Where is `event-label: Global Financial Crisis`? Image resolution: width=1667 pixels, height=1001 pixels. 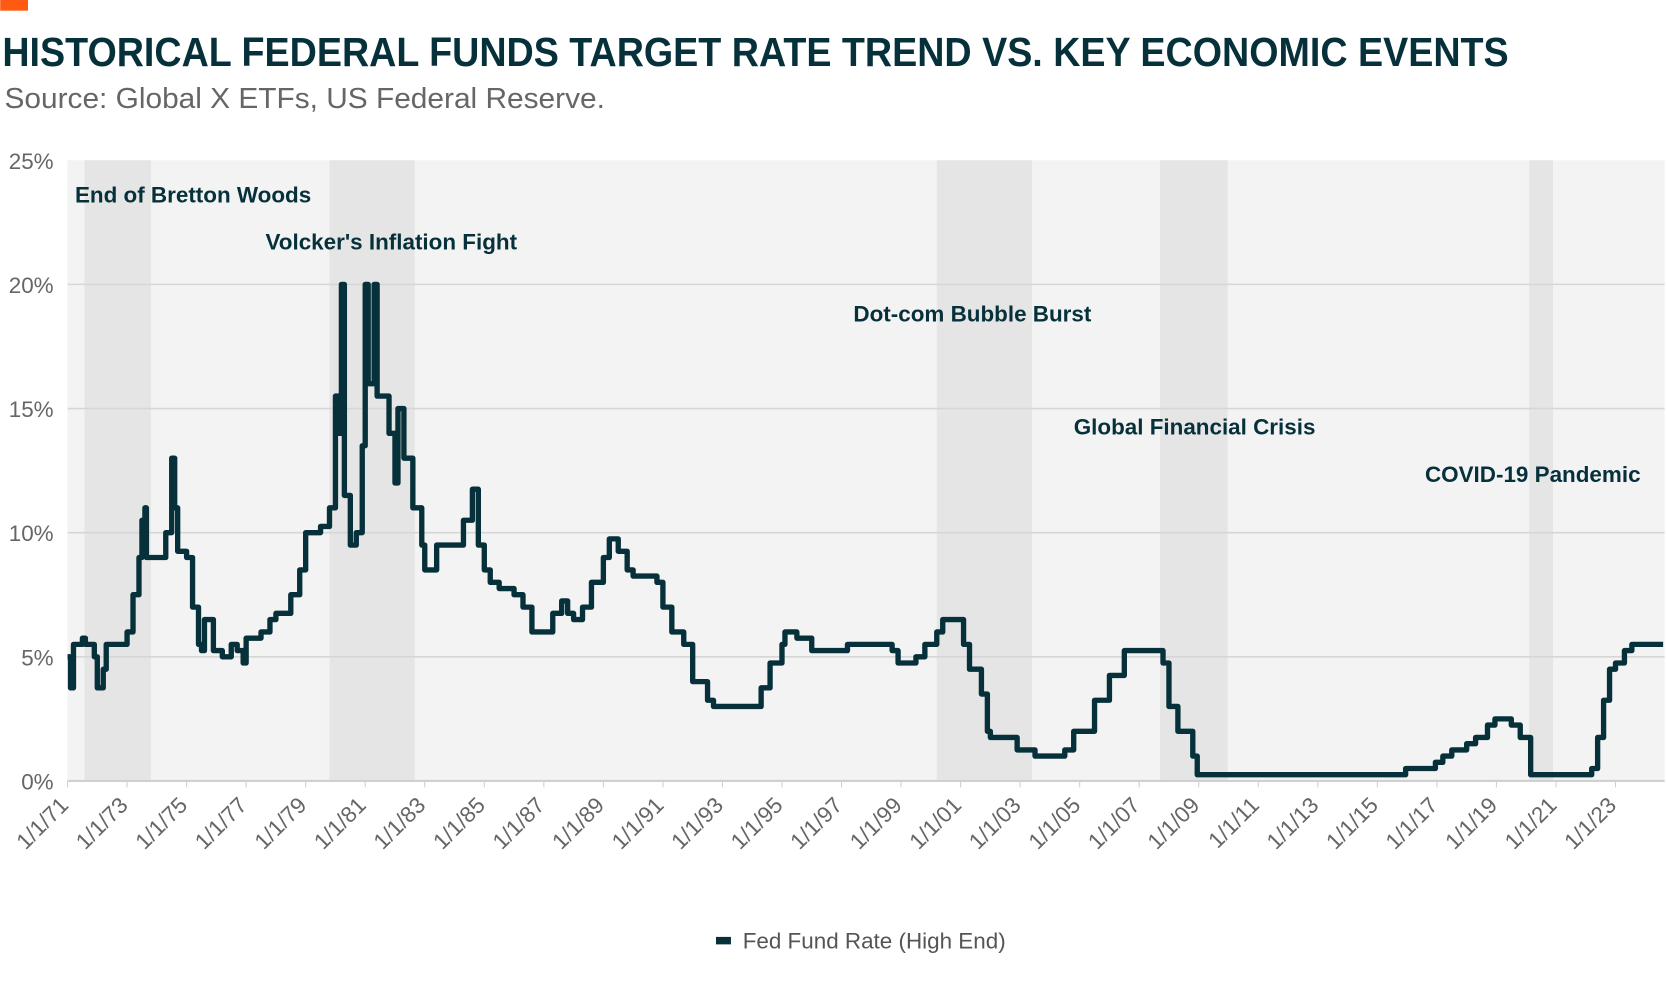 event-label: Global Financial Crisis is located at coordinates (1195, 427).